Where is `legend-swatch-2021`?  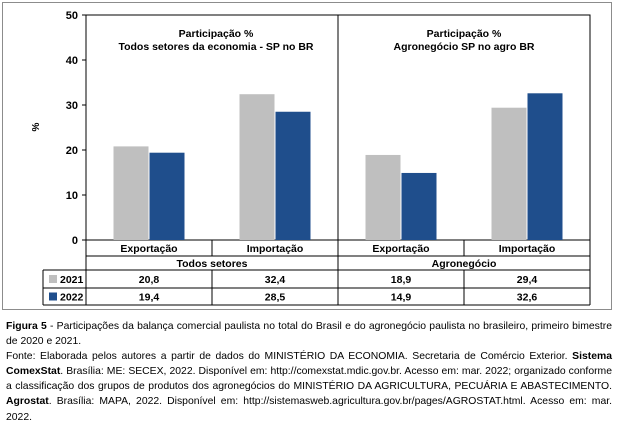 legend-swatch-2021 is located at coordinates (53, 279).